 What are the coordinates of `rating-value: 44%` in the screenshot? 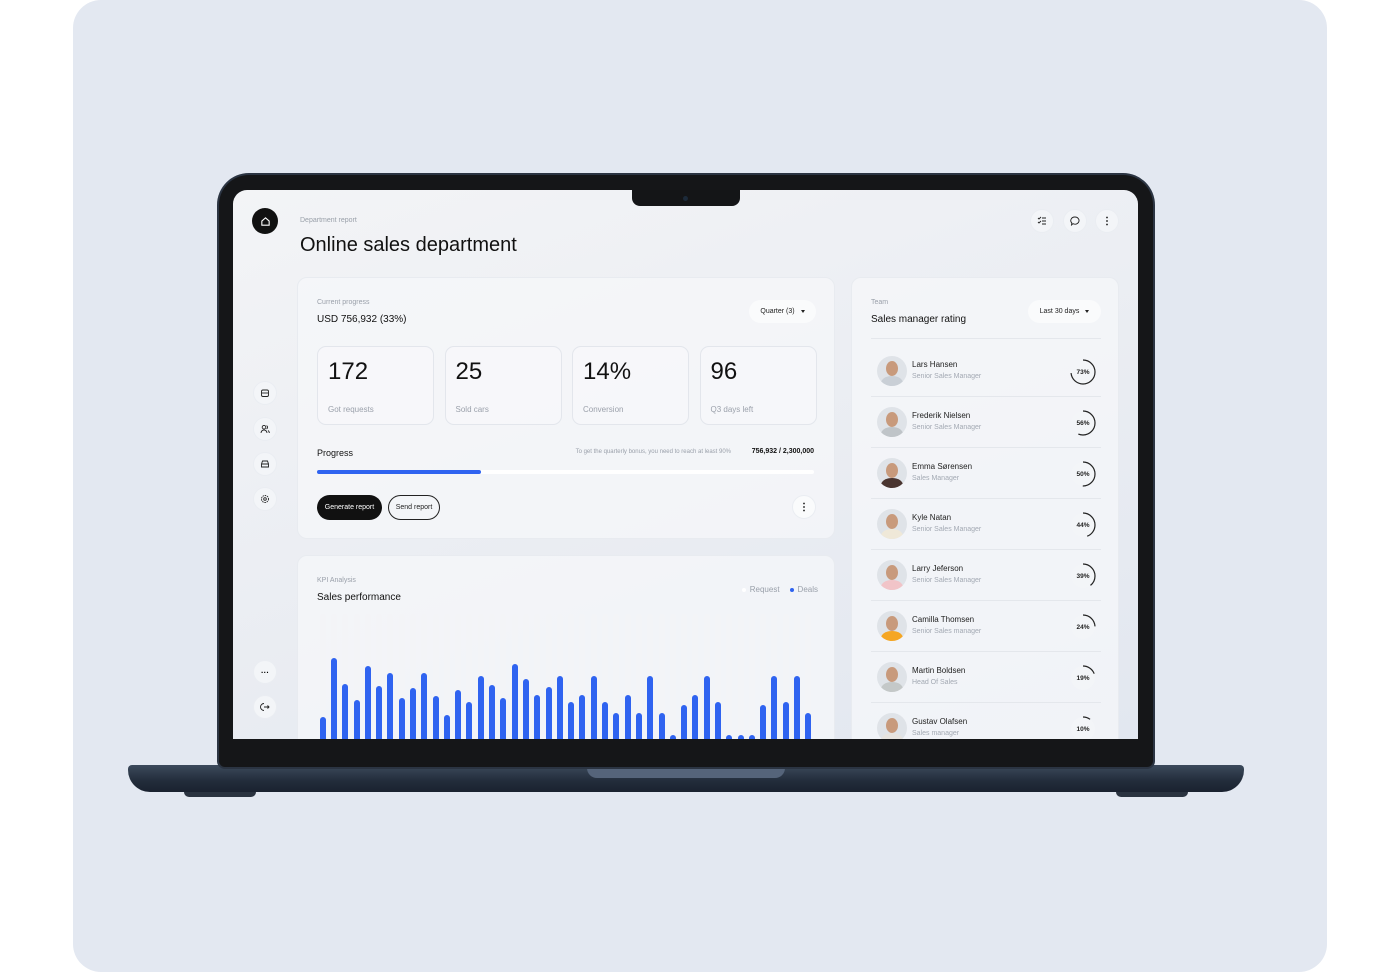 It's located at (1083, 525).